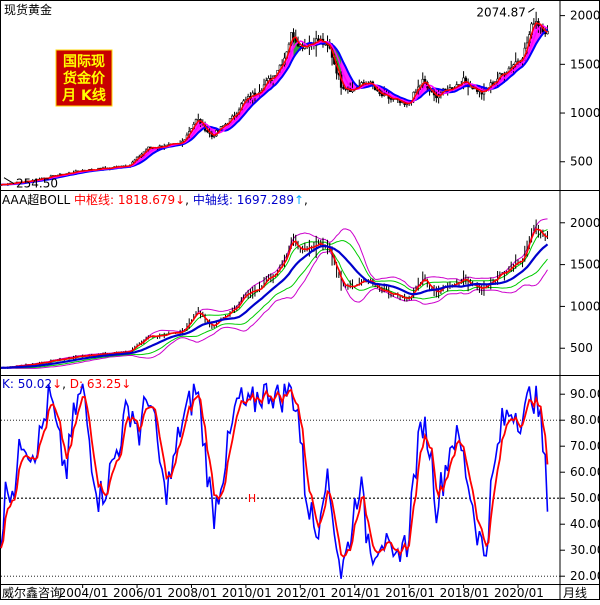  I want to click on h-marker: H, so click(252, 498).